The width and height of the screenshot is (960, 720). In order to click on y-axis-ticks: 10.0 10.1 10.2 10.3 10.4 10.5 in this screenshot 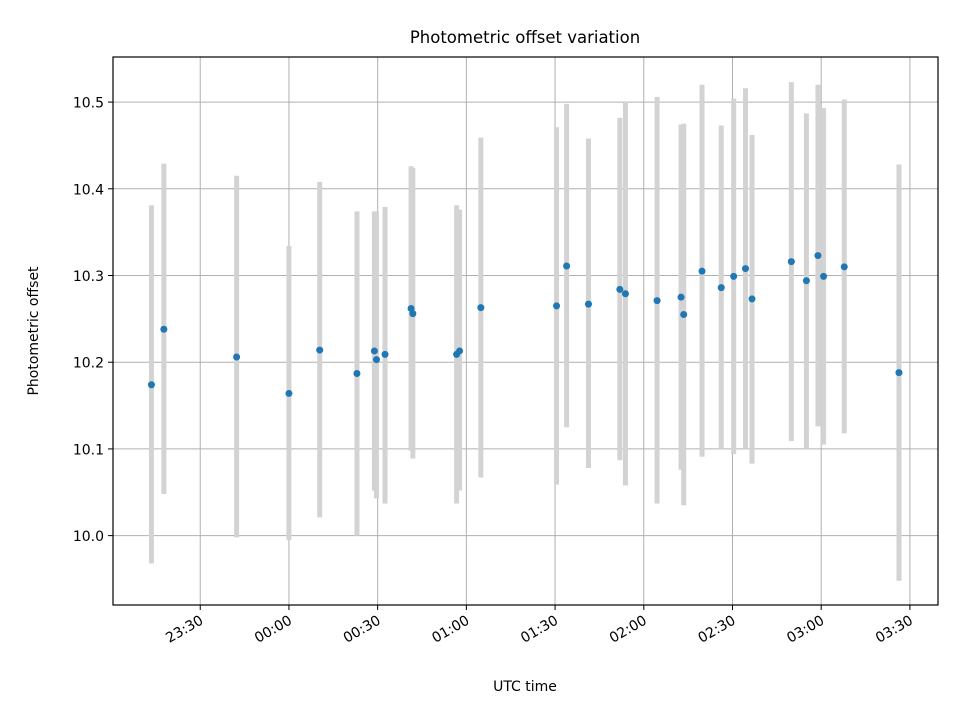, I will do `click(93, 320)`.